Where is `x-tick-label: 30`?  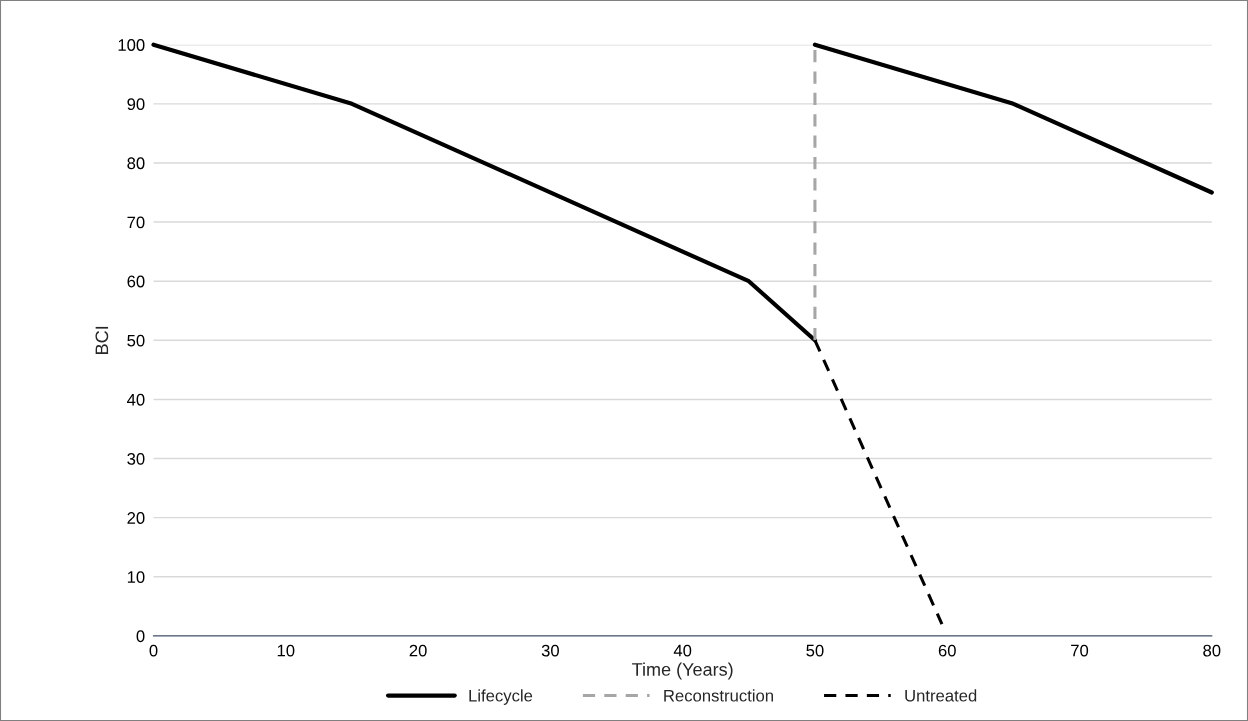 x-tick-label: 30 is located at coordinates (550, 650).